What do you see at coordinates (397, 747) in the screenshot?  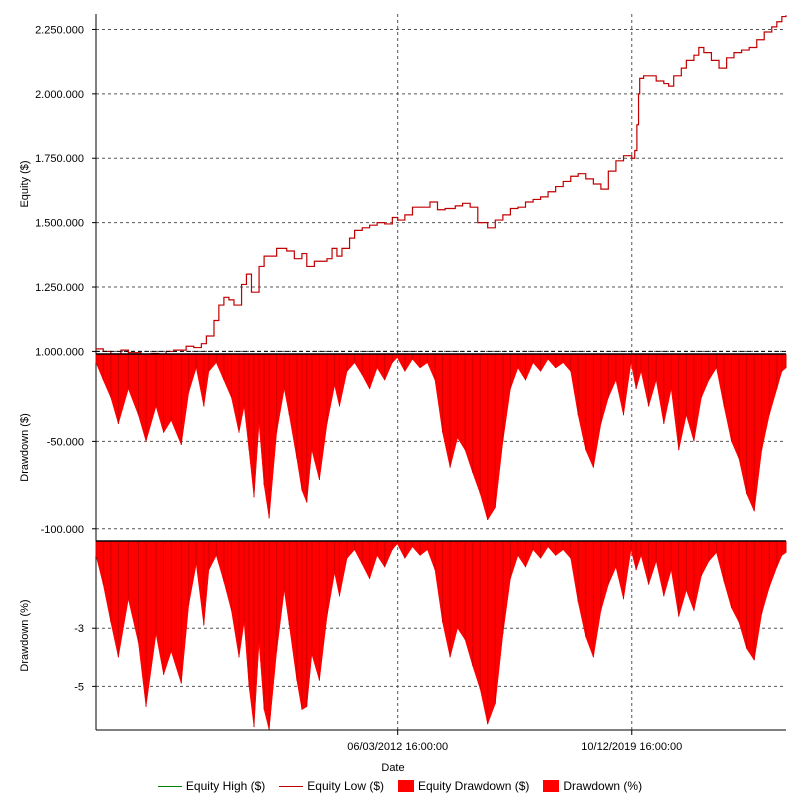 I see `x-tick-label: 06/03/2012 16:00:00` at bounding box center [397, 747].